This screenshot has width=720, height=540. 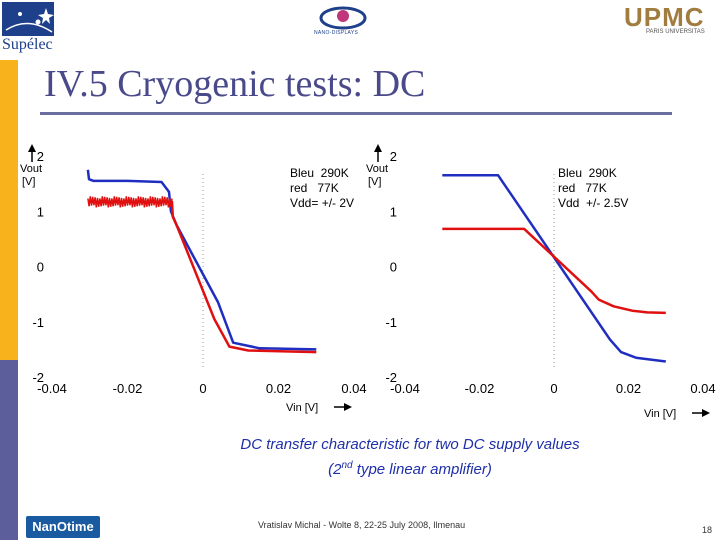 What do you see at coordinates (422, 469) in the screenshot?
I see `caption-line-2-post: type linear amplifier)` at bounding box center [422, 469].